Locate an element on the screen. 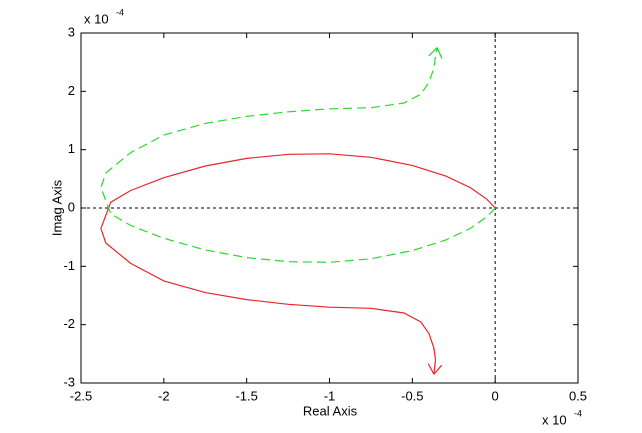 The image size is (642, 433). x-tick-label: 0 is located at coordinates (495, 395).